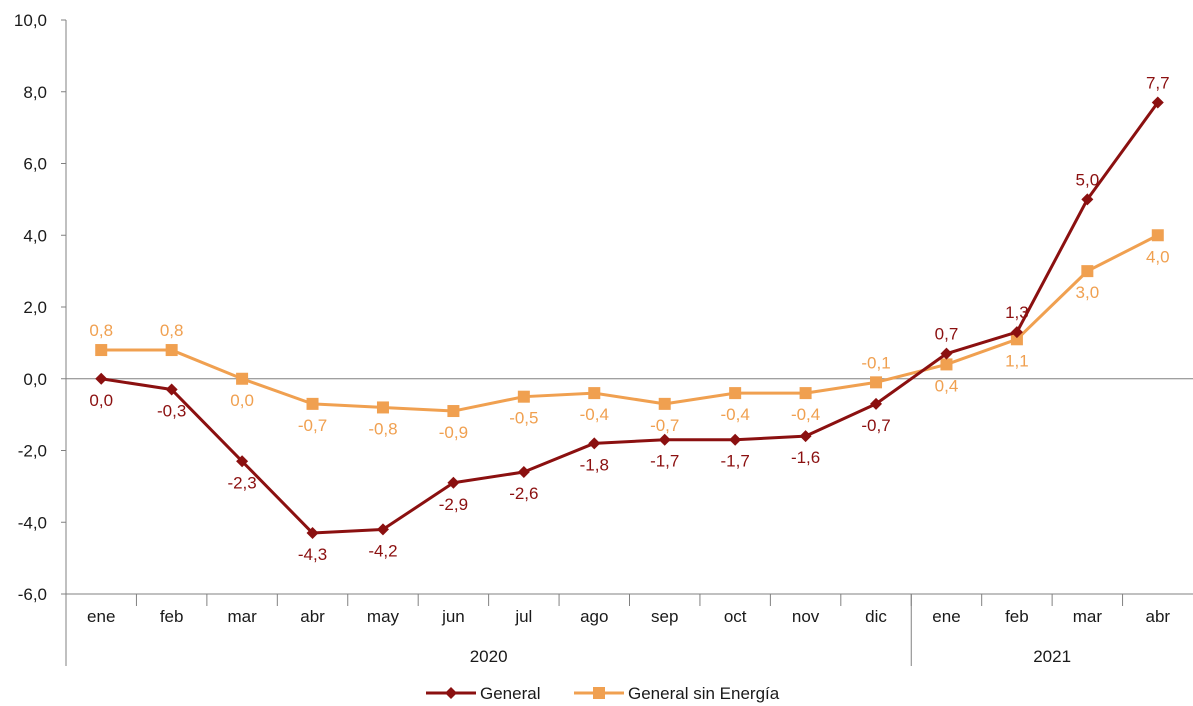  I want to click on data-label: 3,0, so click(1088, 292).